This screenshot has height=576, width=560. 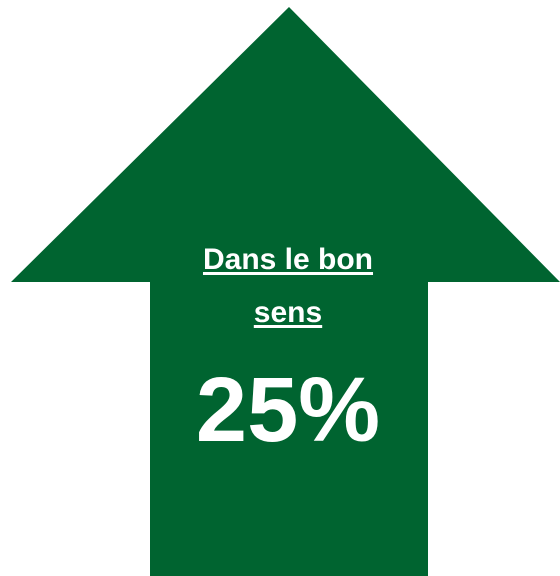 I want to click on arrow-label-line1: Dans le bon, so click(x=288, y=259).